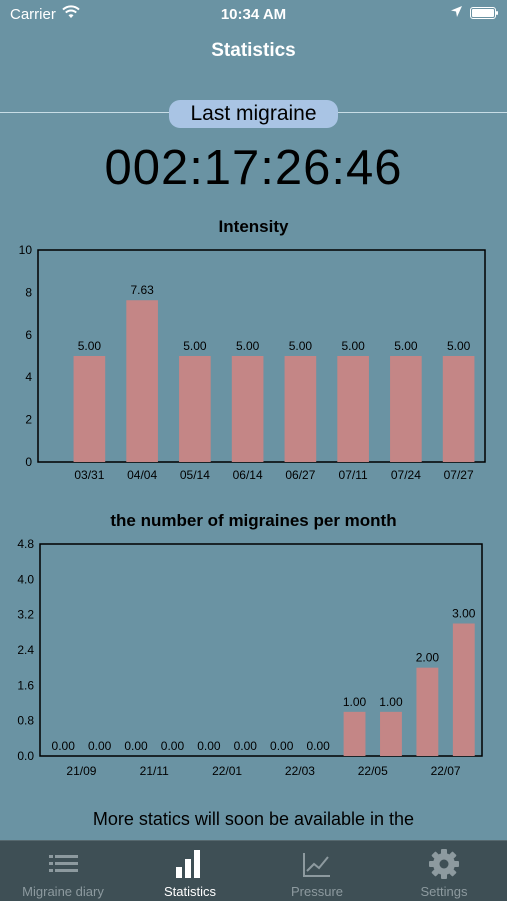 Image resolution: width=507 pixels, height=901 pixels. What do you see at coordinates (28, 292) in the screenshot?
I see `y-tick-label: 8` at bounding box center [28, 292].